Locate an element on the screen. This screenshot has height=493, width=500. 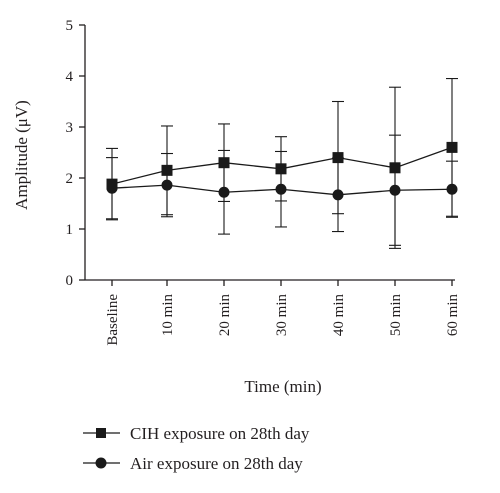
x-tick-label: Baseline is located at coordinates (113, 320).